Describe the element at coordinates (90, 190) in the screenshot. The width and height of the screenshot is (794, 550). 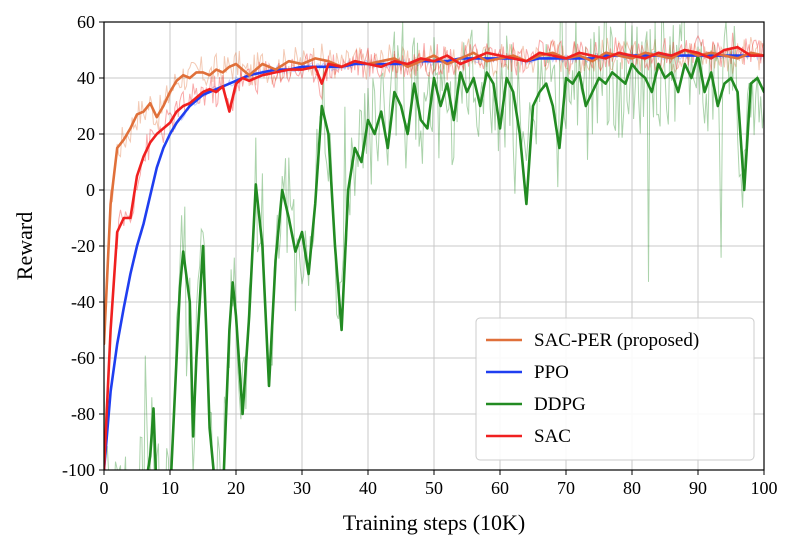
I see `y-tick-label: 0` at that location.